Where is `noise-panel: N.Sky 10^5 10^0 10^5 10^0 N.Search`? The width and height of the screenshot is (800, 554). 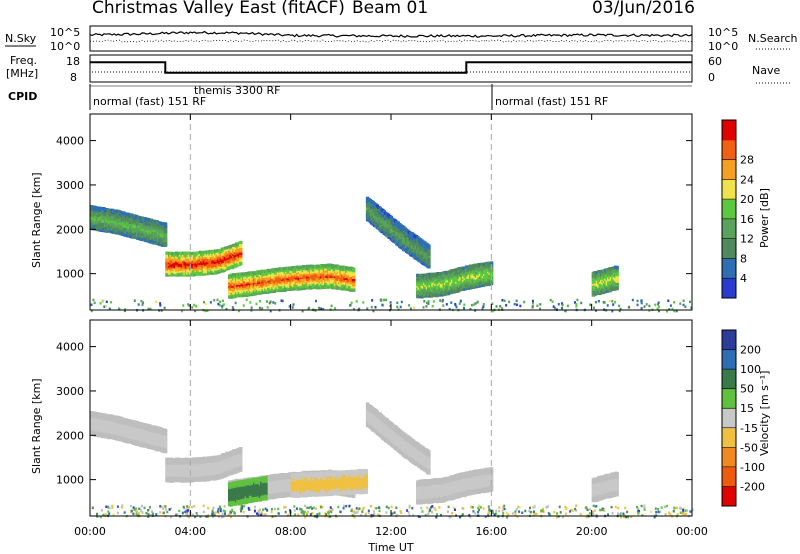
noise-panel: N.Sky 10^5 10^0 10^5 10^0 N.Search is located at coordinates (401, 39).